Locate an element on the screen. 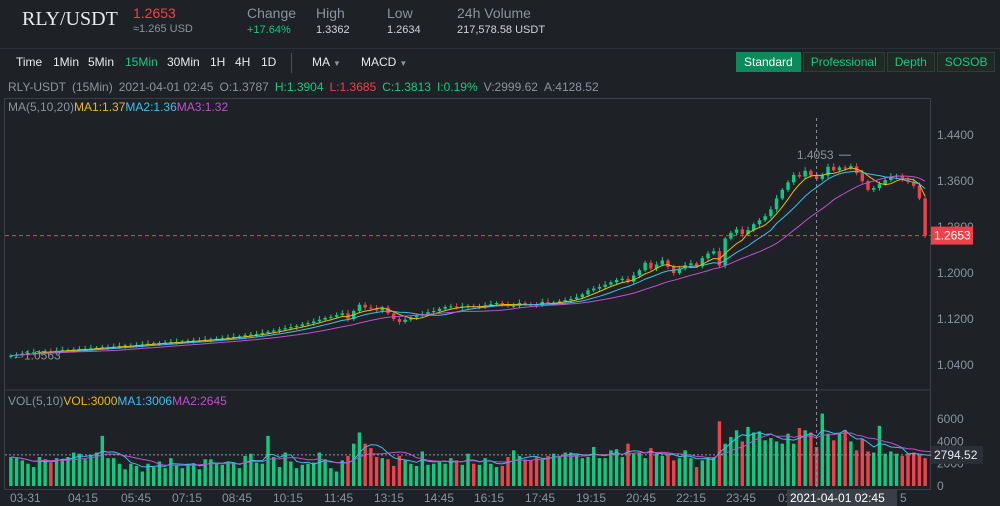 The width and height of the screenshot is (1000, 506). toolbar-divider is located at coordinates (291, 63).